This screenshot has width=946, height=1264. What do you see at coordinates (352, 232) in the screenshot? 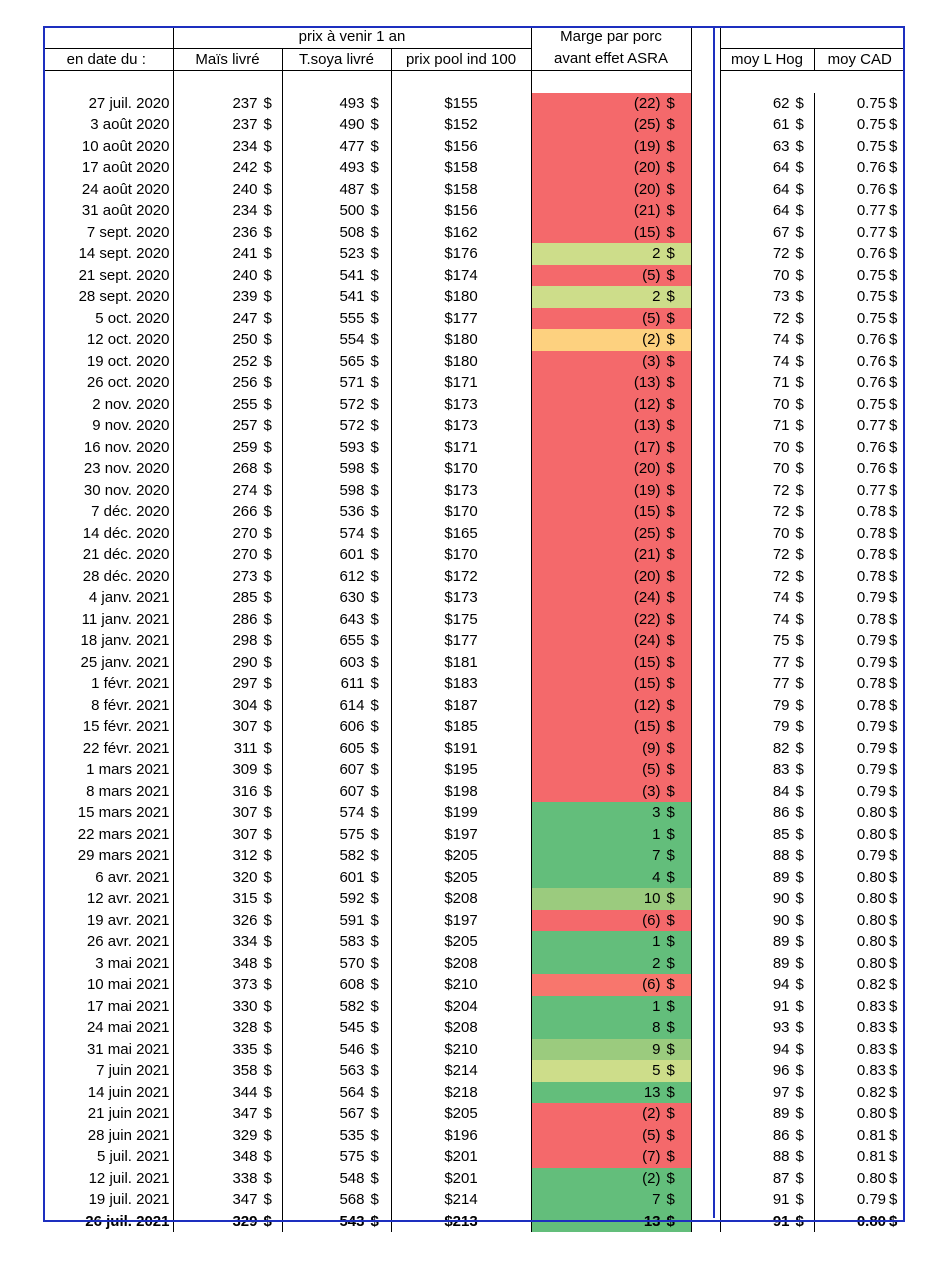
I see `soy-price: 508` at bounding box center [352, 232].